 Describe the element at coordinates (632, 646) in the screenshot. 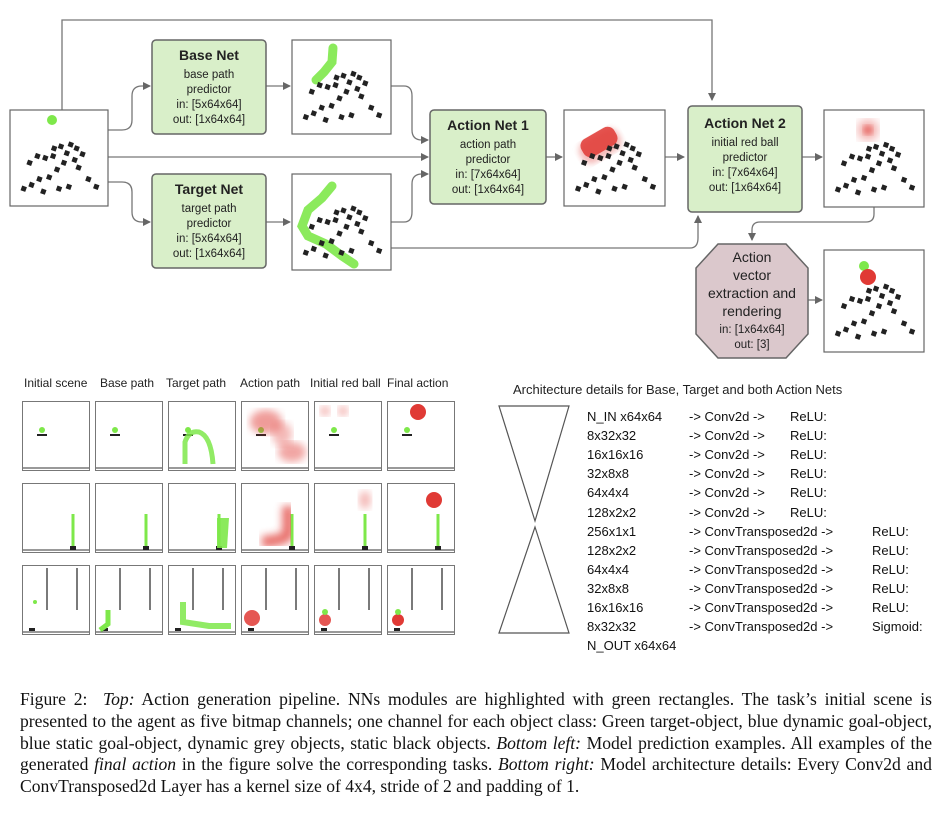

I see `arch-shape: N_OUT x64x64` at that location.